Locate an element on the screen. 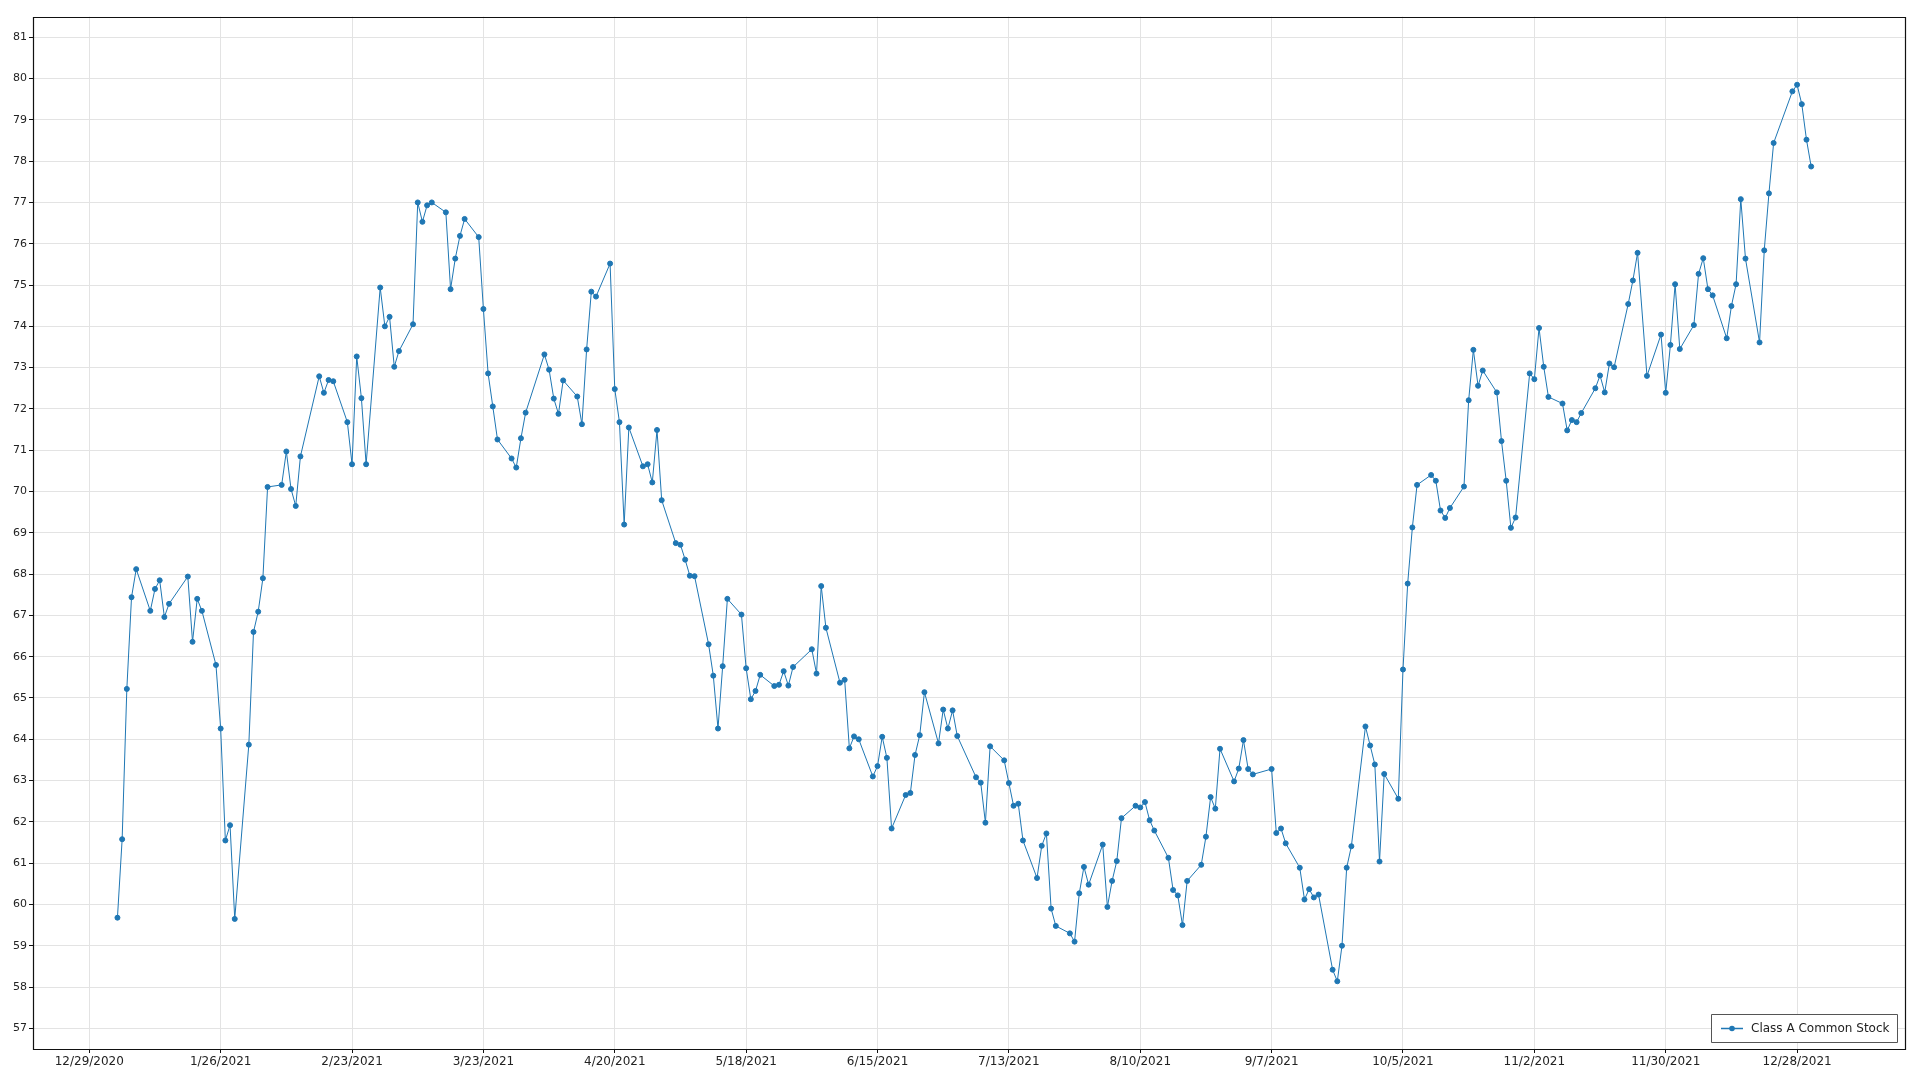  x-tick-label: 1/26/2021 is located at coordinates (220, 1061).